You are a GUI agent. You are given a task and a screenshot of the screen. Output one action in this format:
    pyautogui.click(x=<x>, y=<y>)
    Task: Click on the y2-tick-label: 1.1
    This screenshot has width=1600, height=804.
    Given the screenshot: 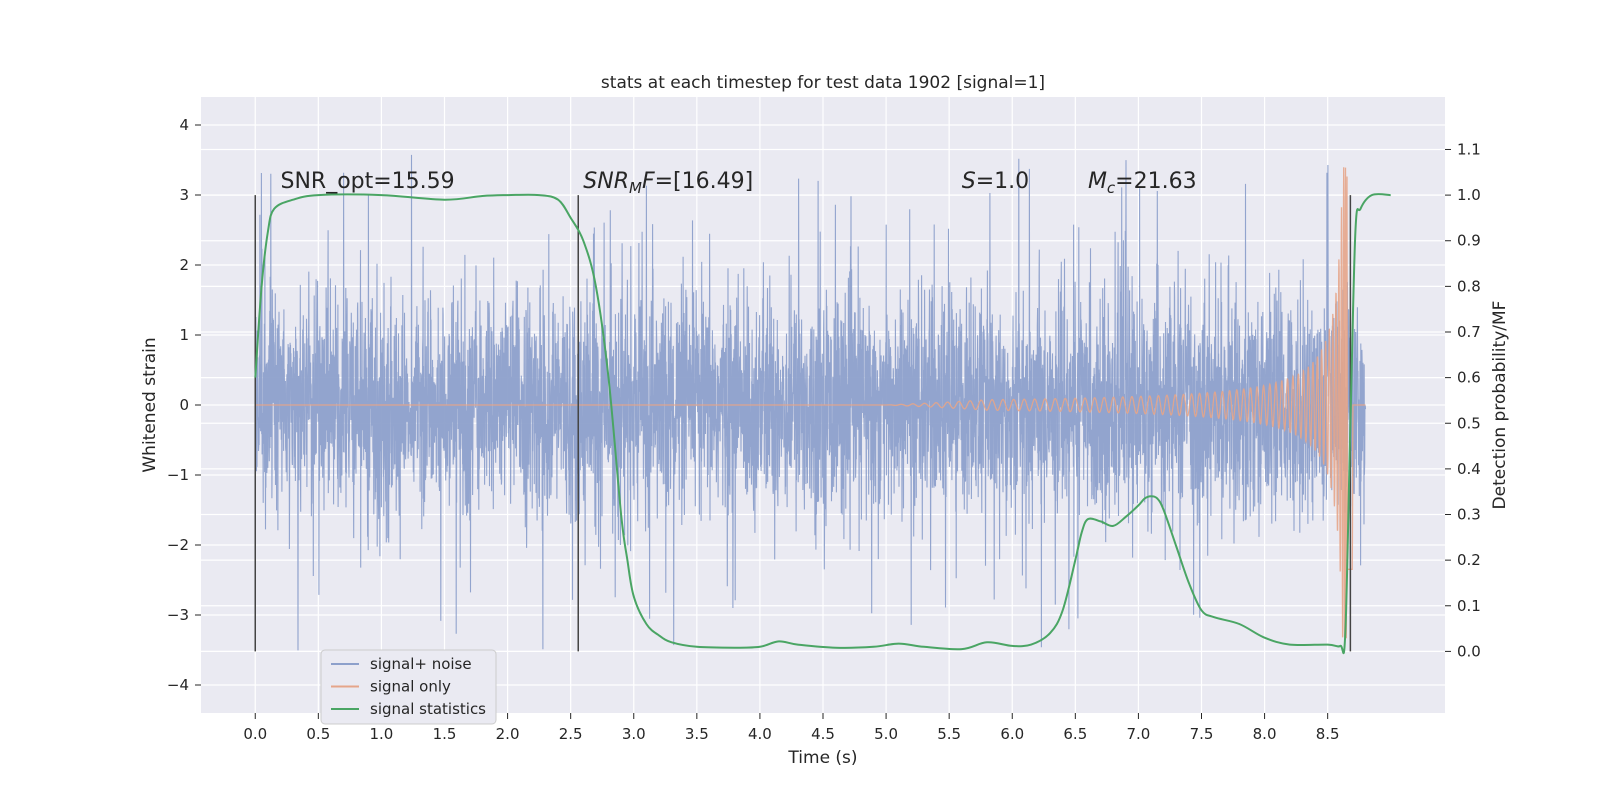 What is the action you would take?
    pyautogui.click(x=1469, y=149)
    